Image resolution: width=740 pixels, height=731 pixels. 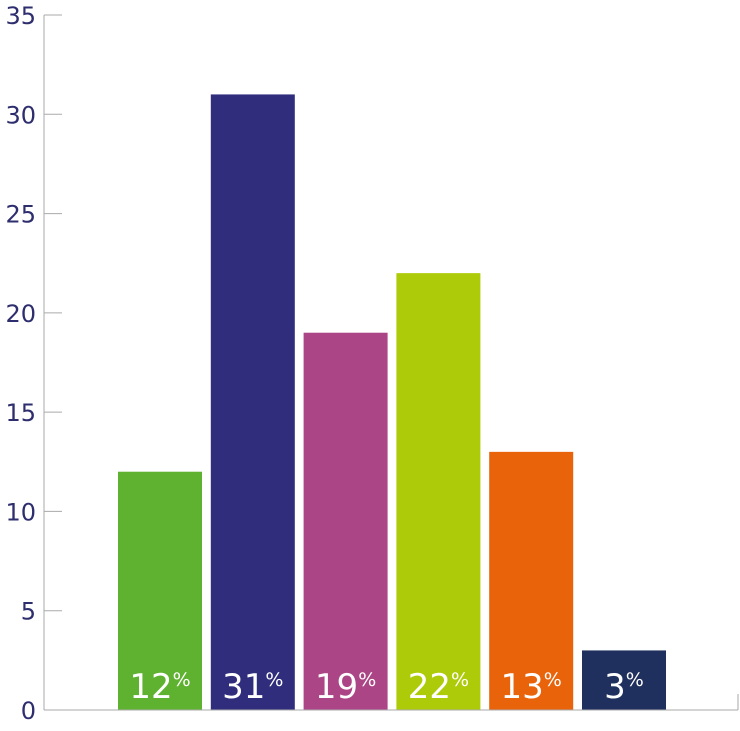 I want to click on bar-data-label-number: 12, so click(x=150, y=687).